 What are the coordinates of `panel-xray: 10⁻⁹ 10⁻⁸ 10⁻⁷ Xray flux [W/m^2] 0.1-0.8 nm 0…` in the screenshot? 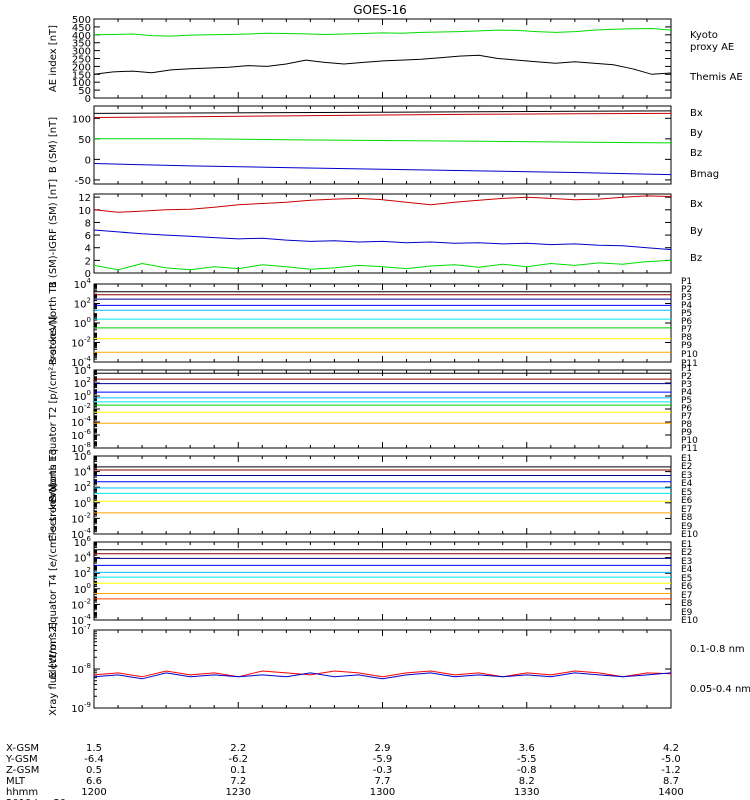 It's located at (399, 669).